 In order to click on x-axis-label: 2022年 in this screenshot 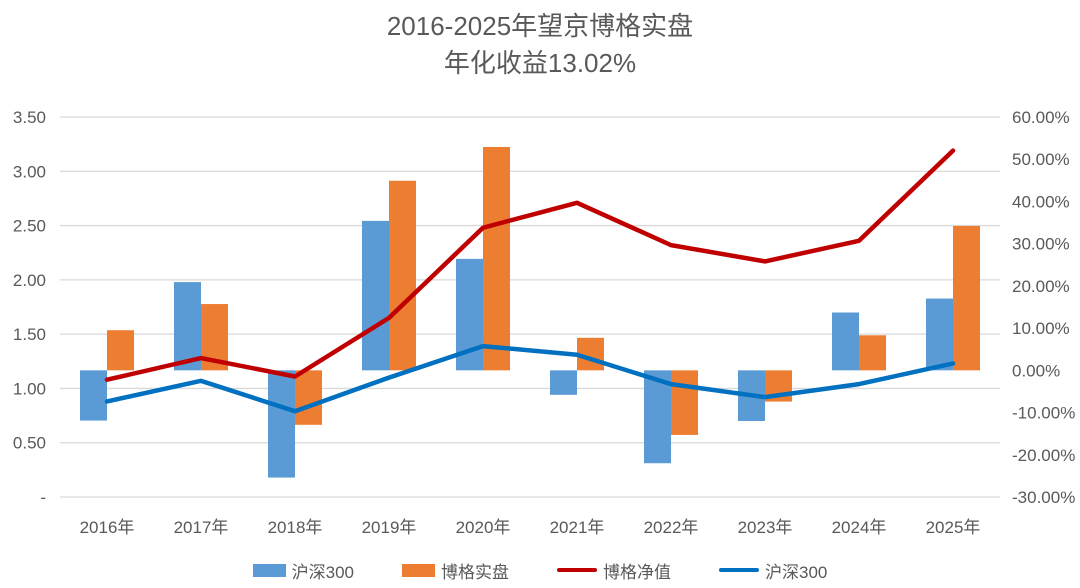, I will do `click(671, 527)`.